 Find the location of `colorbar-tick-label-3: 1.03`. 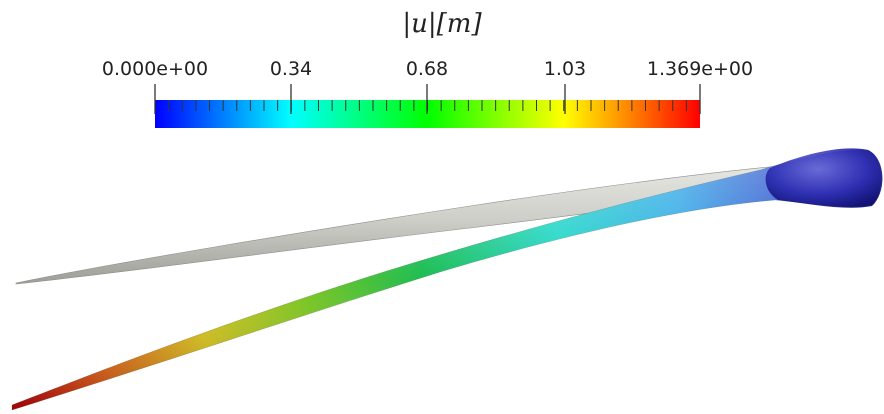

colorbar-tick-label-3: 1.03 is located at coordinates (565, 69).